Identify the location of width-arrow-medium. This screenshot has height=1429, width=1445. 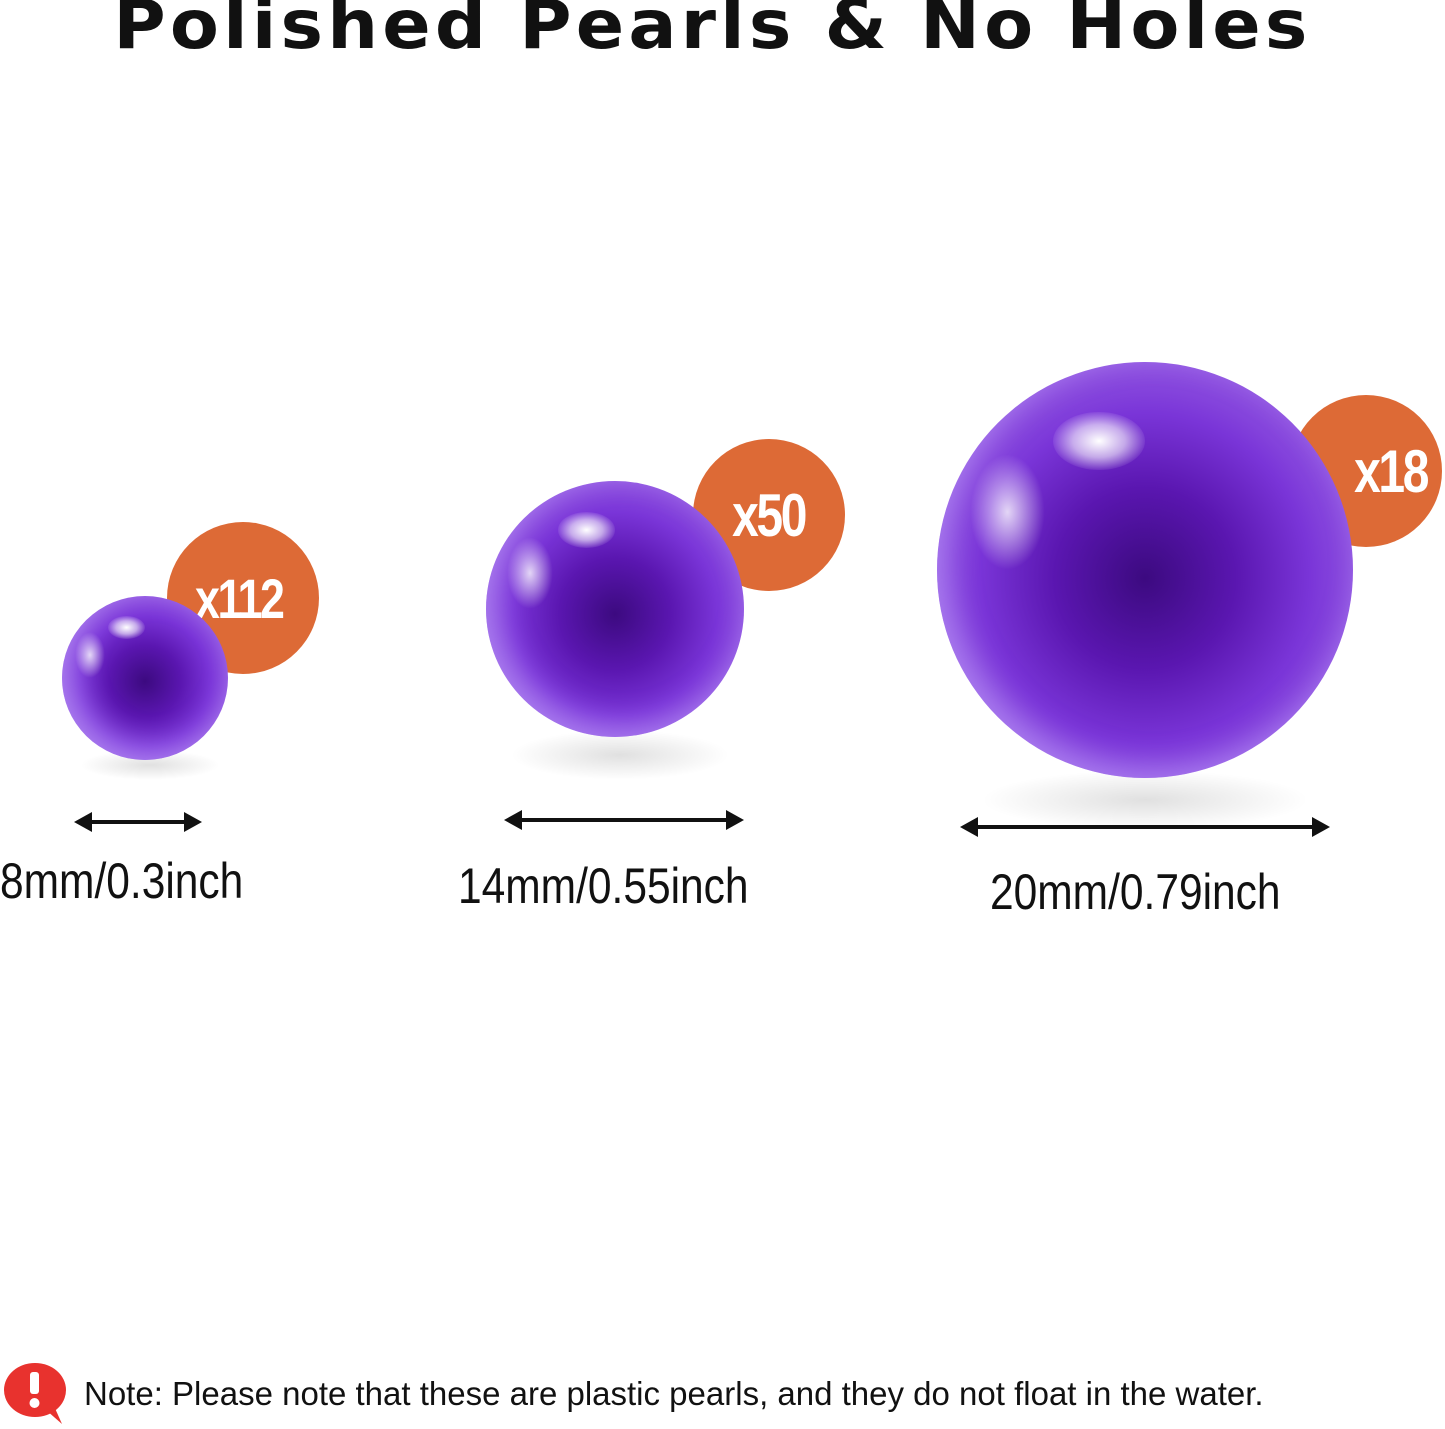
(624, 820).